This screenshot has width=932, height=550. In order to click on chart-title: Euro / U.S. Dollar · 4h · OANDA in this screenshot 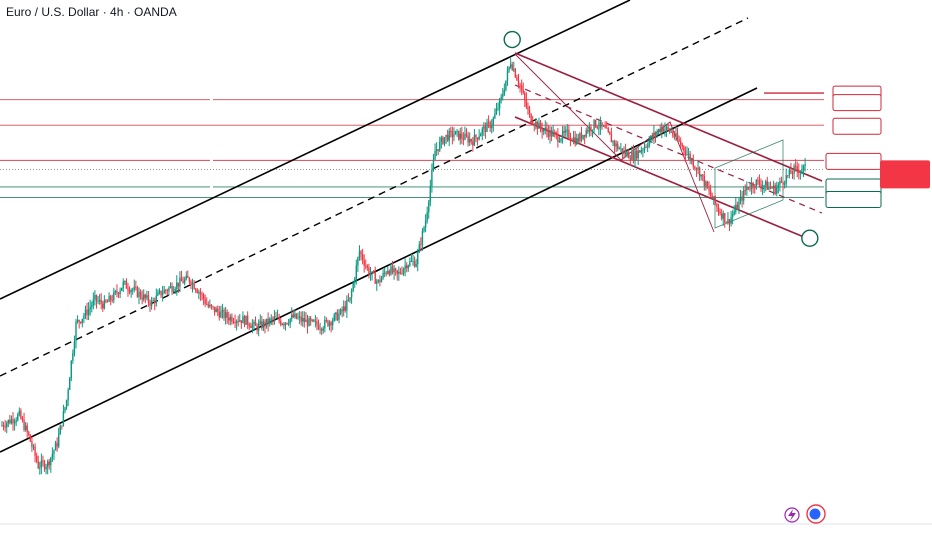, I will do `click(91, 12)`.